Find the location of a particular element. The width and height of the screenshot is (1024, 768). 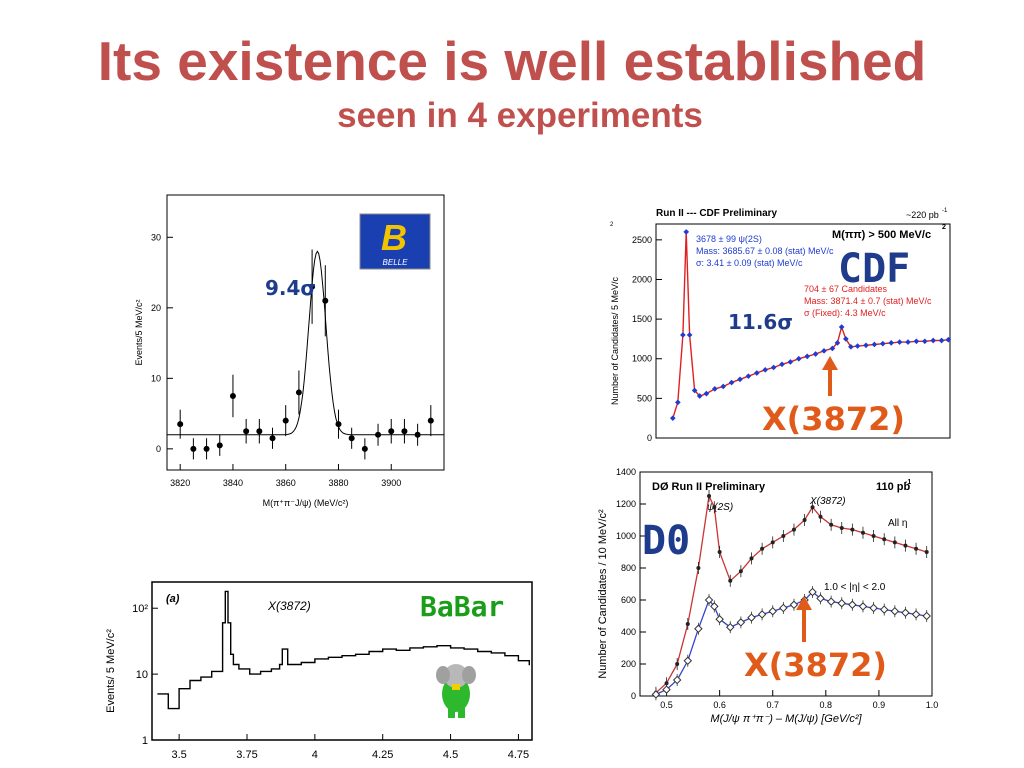

babar-ytick-label: 10² is located at coordinates (140, 609).